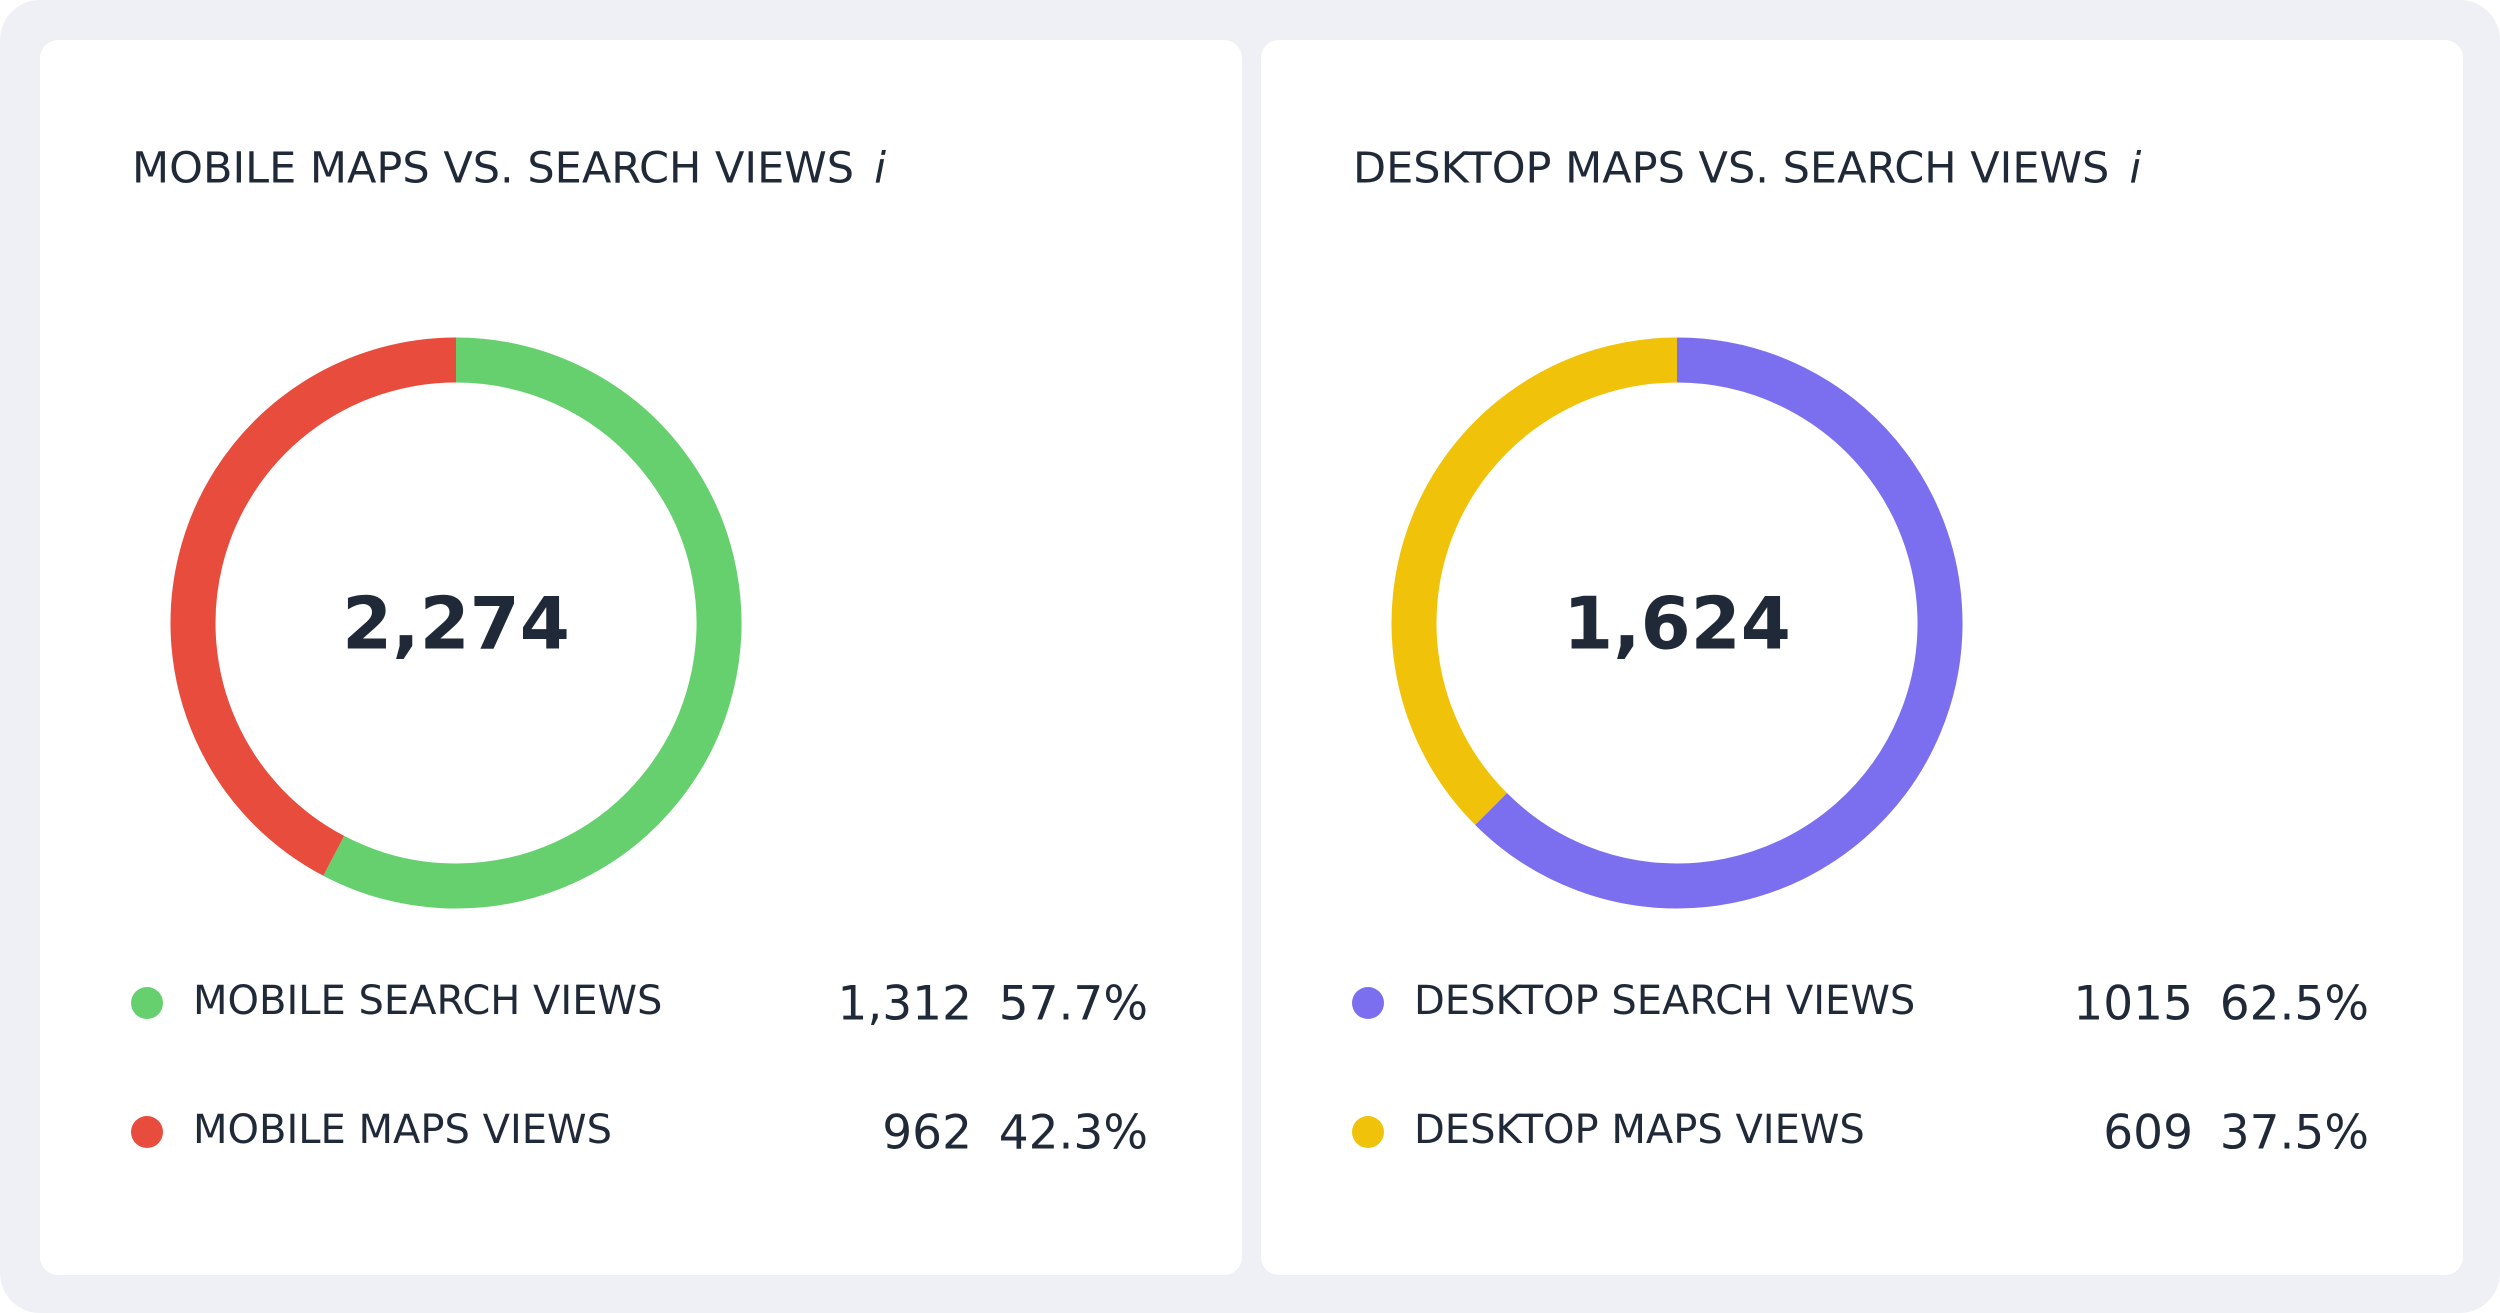  I want to click on legend-label: MOBILE MAPS VIEWS, so click(402, 1130).